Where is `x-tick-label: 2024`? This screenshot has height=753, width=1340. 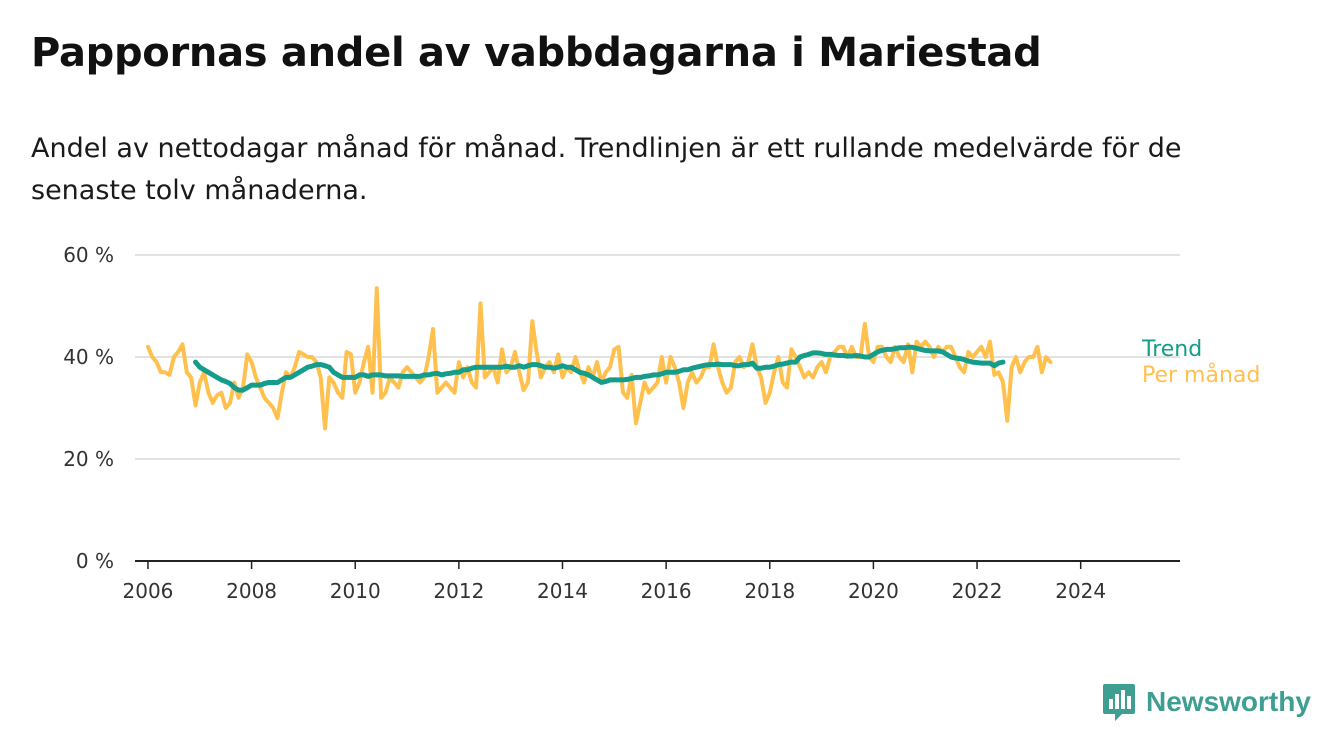
x-tick-label: 2024 is located at coordinates (1080, 591).